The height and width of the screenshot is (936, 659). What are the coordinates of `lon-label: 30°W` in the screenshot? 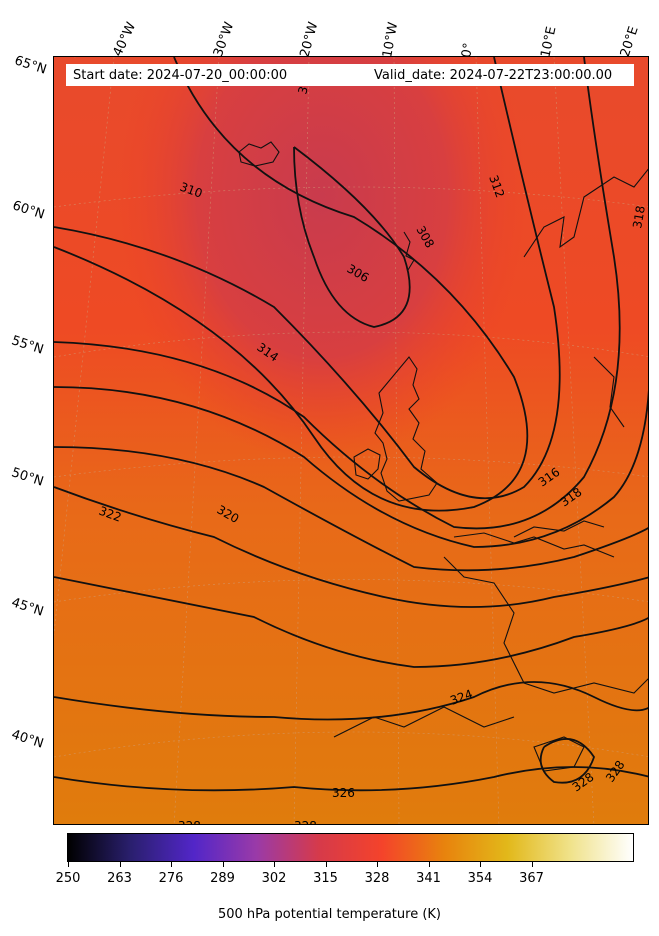 It's located at (224, 39).